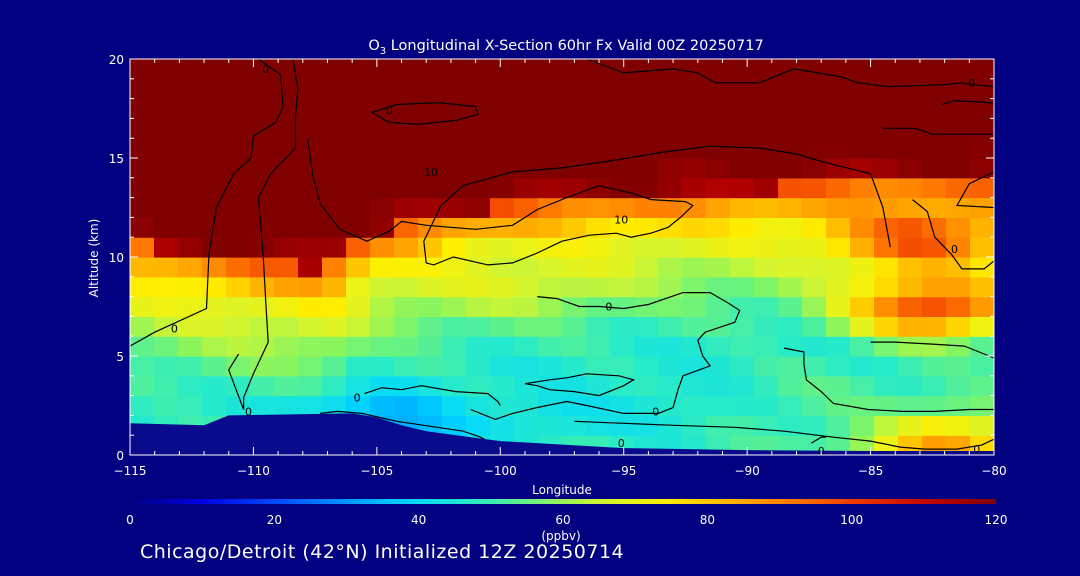 The height and width of the screenshot is (576, 1080). I want to click on x-tick-label: −105, so click(376, 471).